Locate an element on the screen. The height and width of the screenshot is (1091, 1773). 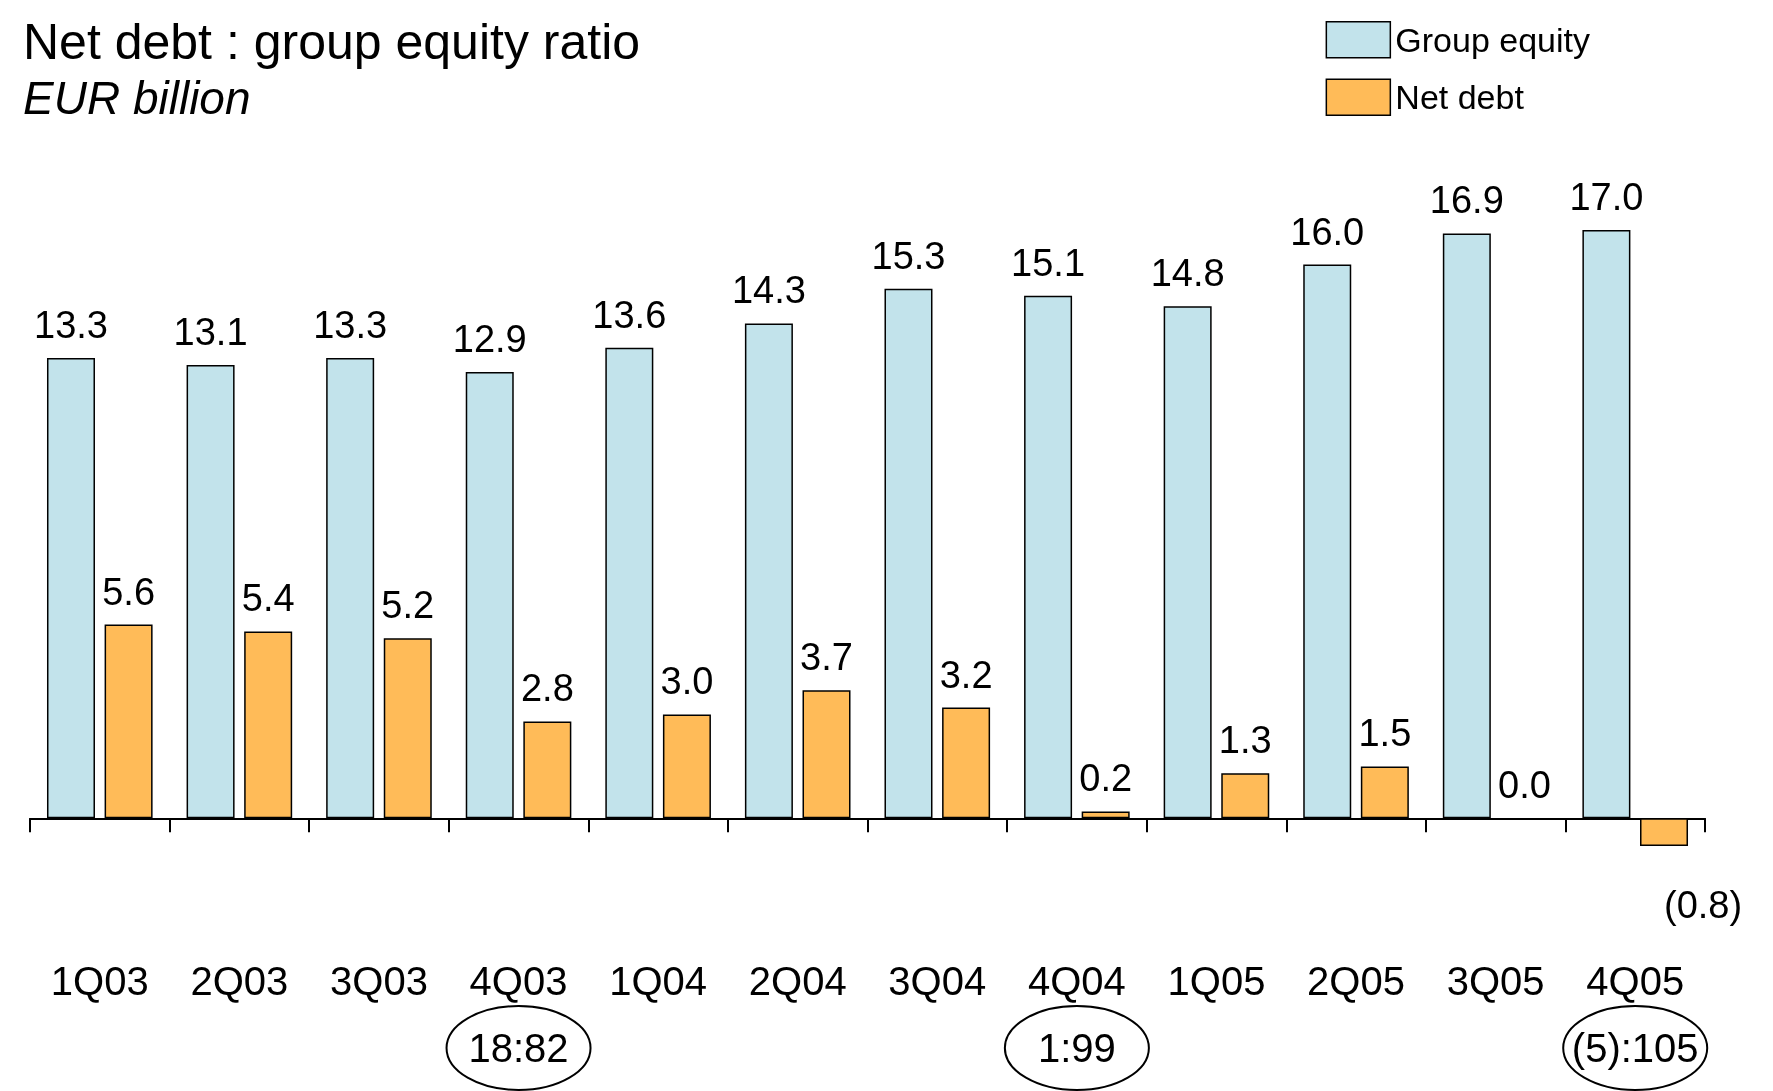
x-tick-label: 4Q03 is located at coordinates (518, 981).